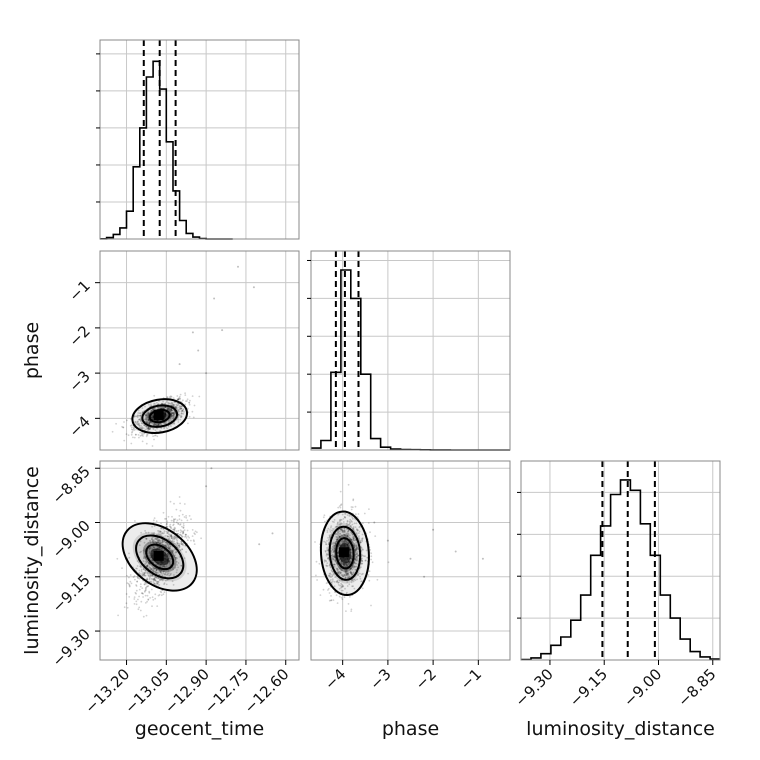 Image resolution: width=760 pixels, height=760 pixels. What do you see at coordinates (32, 560) in the screenshot?
I see `y-axis-label-luminosity_distance: luminosity_distance` at bounding box center [32, 560].